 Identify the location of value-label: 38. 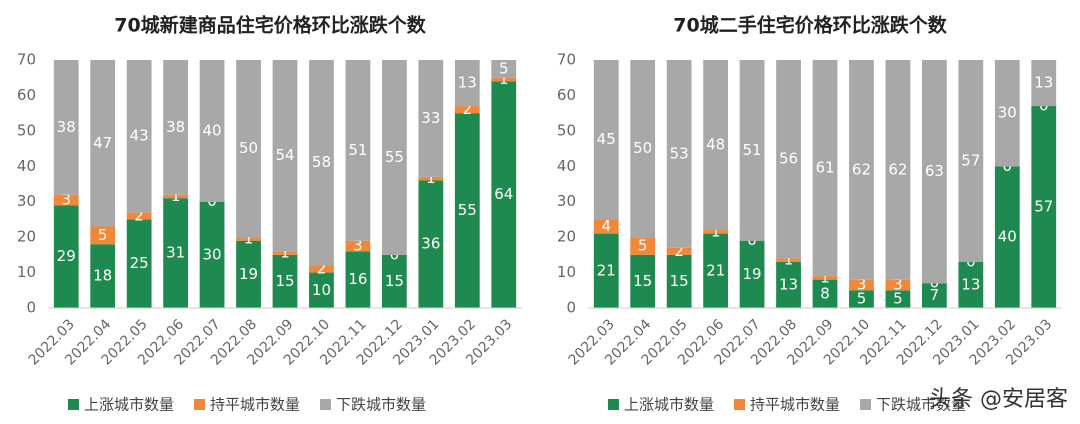
(66, 127).